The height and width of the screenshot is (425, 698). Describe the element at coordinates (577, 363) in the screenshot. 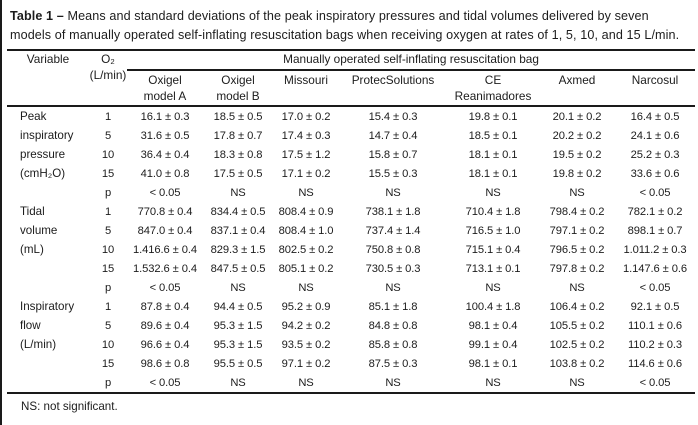

I see `value-cell: 103.8 ± 0.2` at that location.